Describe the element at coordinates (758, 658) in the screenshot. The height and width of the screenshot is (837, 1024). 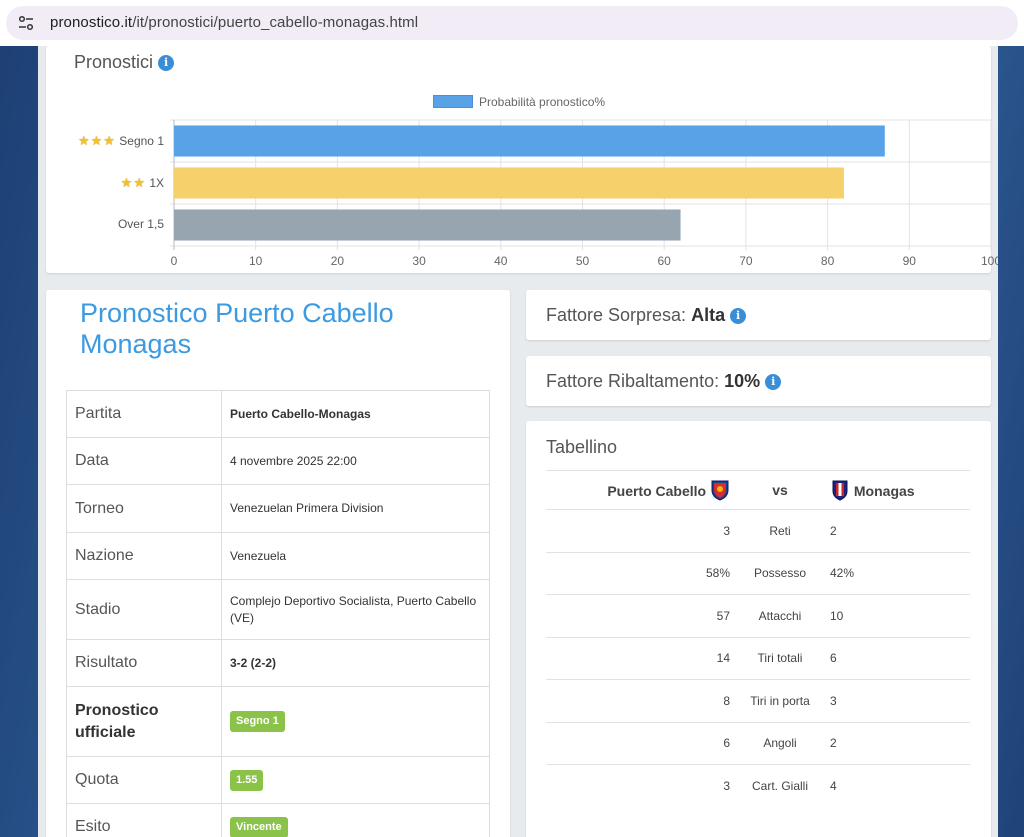
I see `stats-row: 14 Tiri totali 6` at that location.